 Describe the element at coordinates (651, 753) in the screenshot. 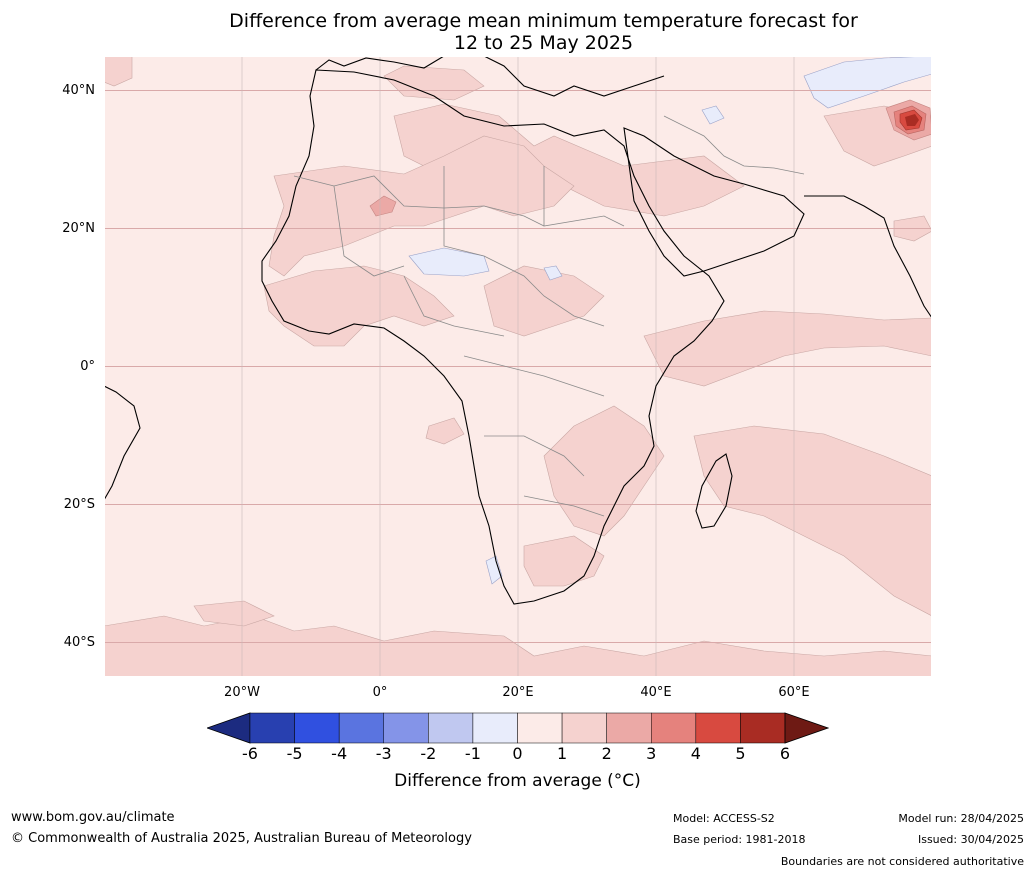

I see `colorbar-tick-label: 3` at that location.